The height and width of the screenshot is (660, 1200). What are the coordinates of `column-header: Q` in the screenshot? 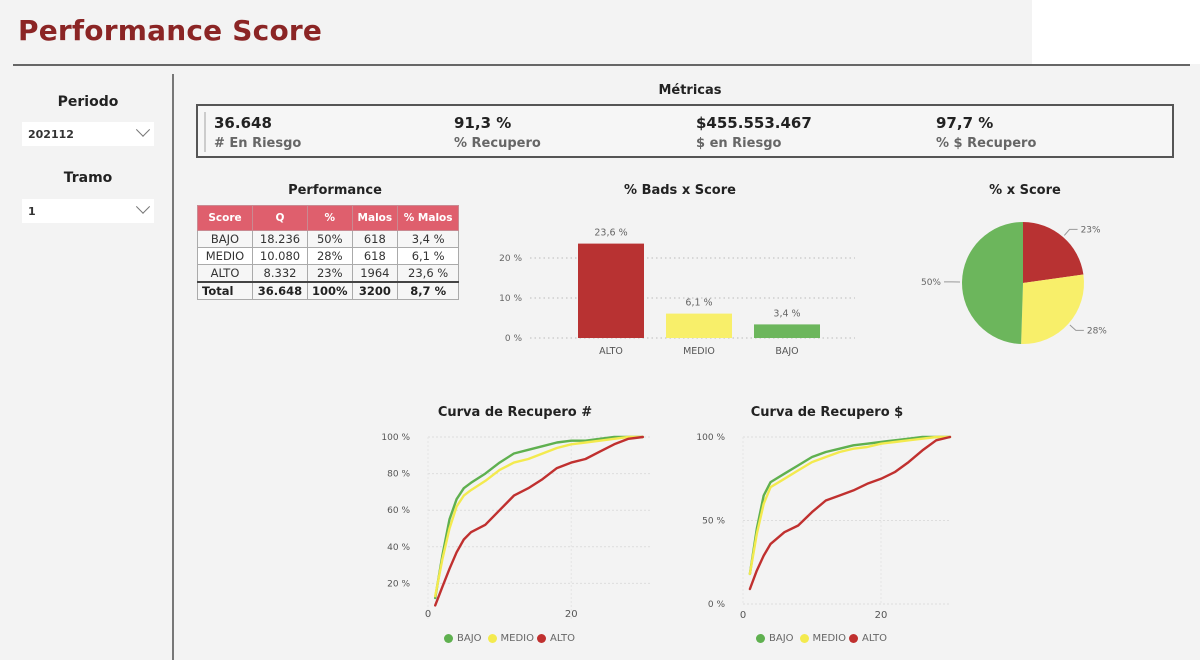 It's located at (280, 218).